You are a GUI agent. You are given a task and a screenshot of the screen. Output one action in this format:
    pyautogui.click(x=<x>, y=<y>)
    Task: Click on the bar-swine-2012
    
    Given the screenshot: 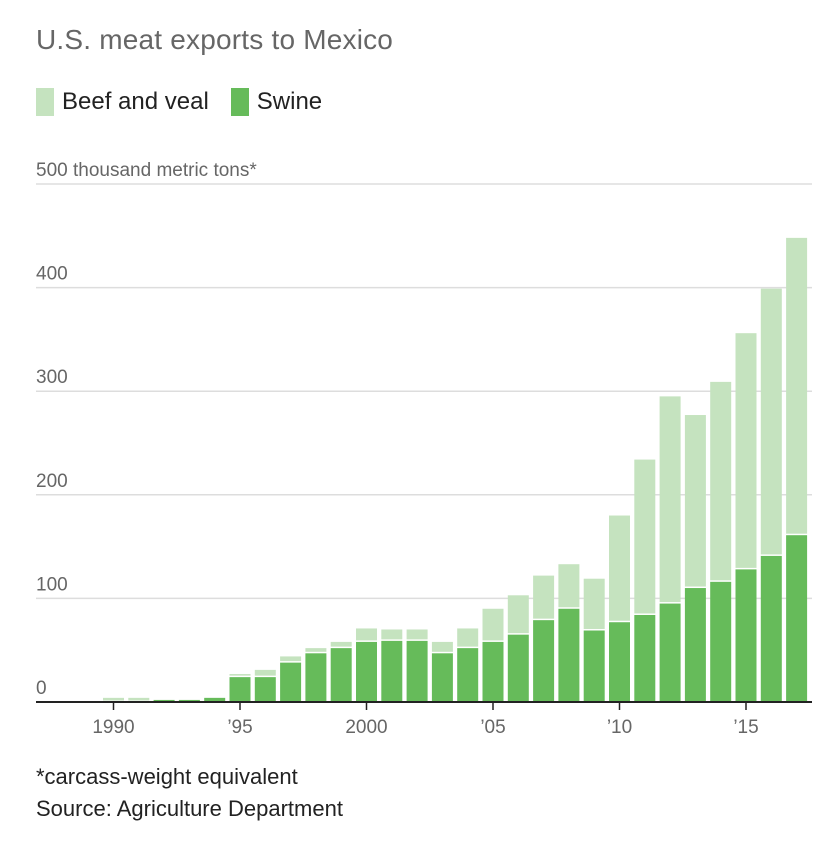 What is the action you would take?
    pyautogui.click(x=670, y=652)
    